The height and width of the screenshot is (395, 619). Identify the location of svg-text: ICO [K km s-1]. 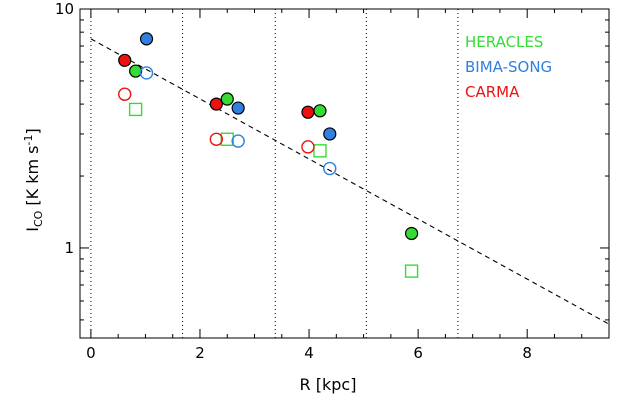
(33, 179).